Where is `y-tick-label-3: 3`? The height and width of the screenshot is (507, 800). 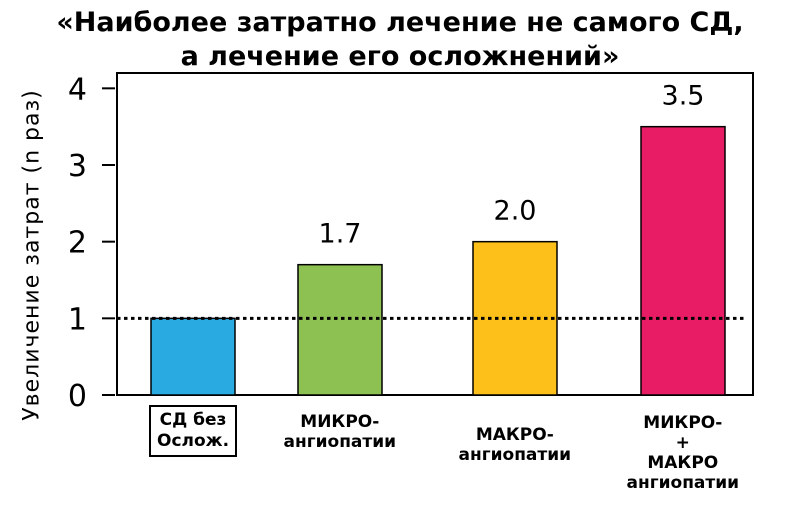
y-tick-label-3: 3 is located at coordinates (77, 166).